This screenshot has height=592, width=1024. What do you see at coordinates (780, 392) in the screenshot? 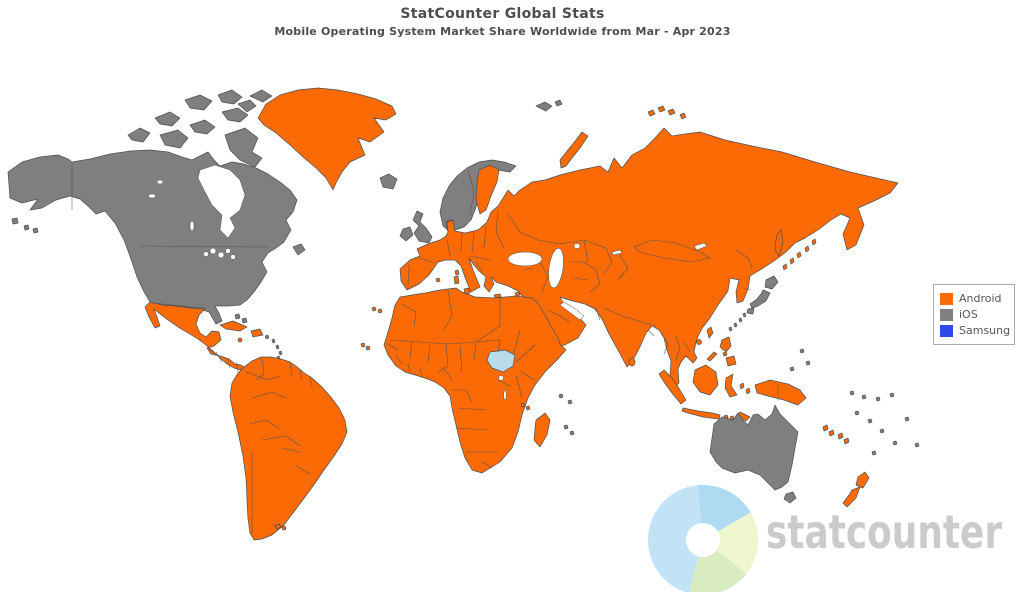
I see `region-new-guinea` at bounding box center [780, 392].